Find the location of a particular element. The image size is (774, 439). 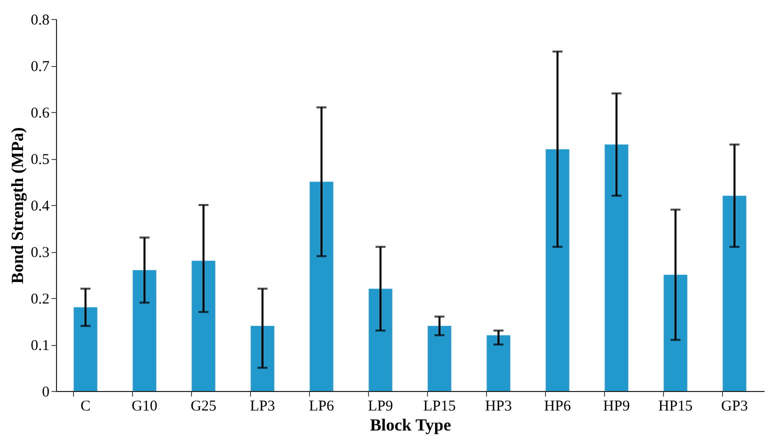

x-tick-label: HP3 is located at coordinates (498, 406).